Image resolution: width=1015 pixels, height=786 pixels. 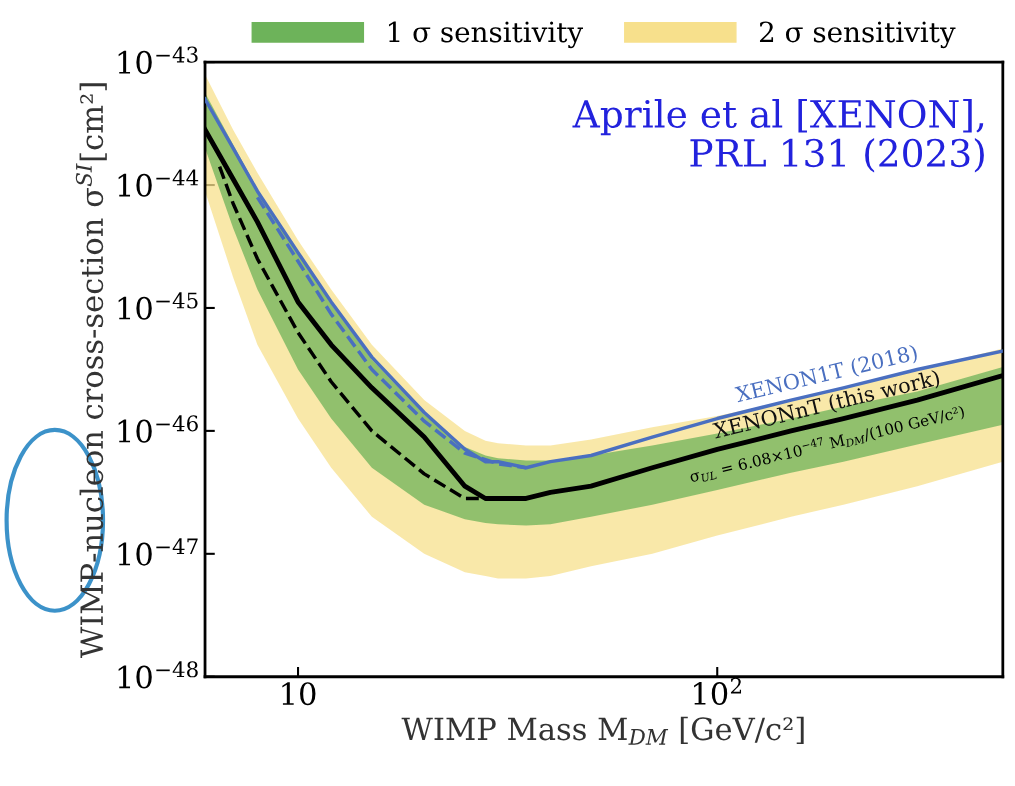 I want to click on x-tick-label: 10, so click(x=299, y=694).